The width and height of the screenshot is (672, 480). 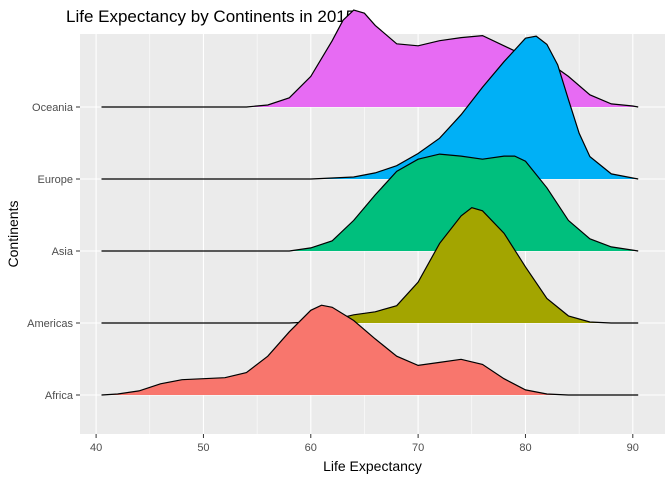 I want to click on x-tick-label: 70, so click(x=418, y=448).